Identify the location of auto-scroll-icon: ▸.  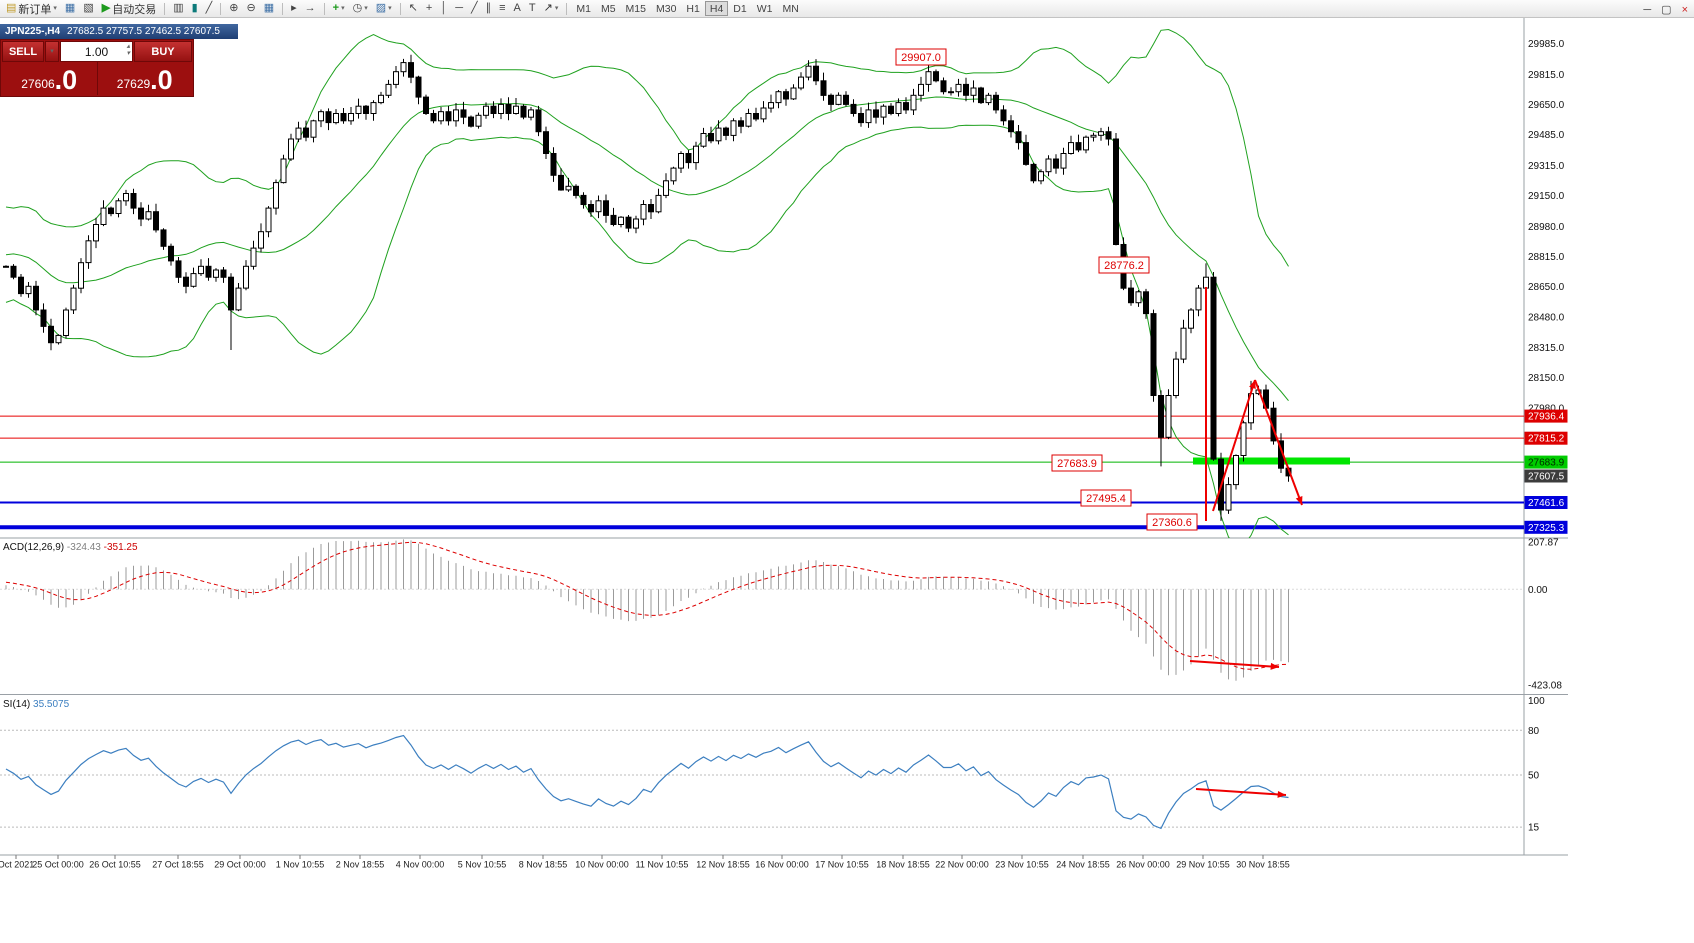
(294, 8).